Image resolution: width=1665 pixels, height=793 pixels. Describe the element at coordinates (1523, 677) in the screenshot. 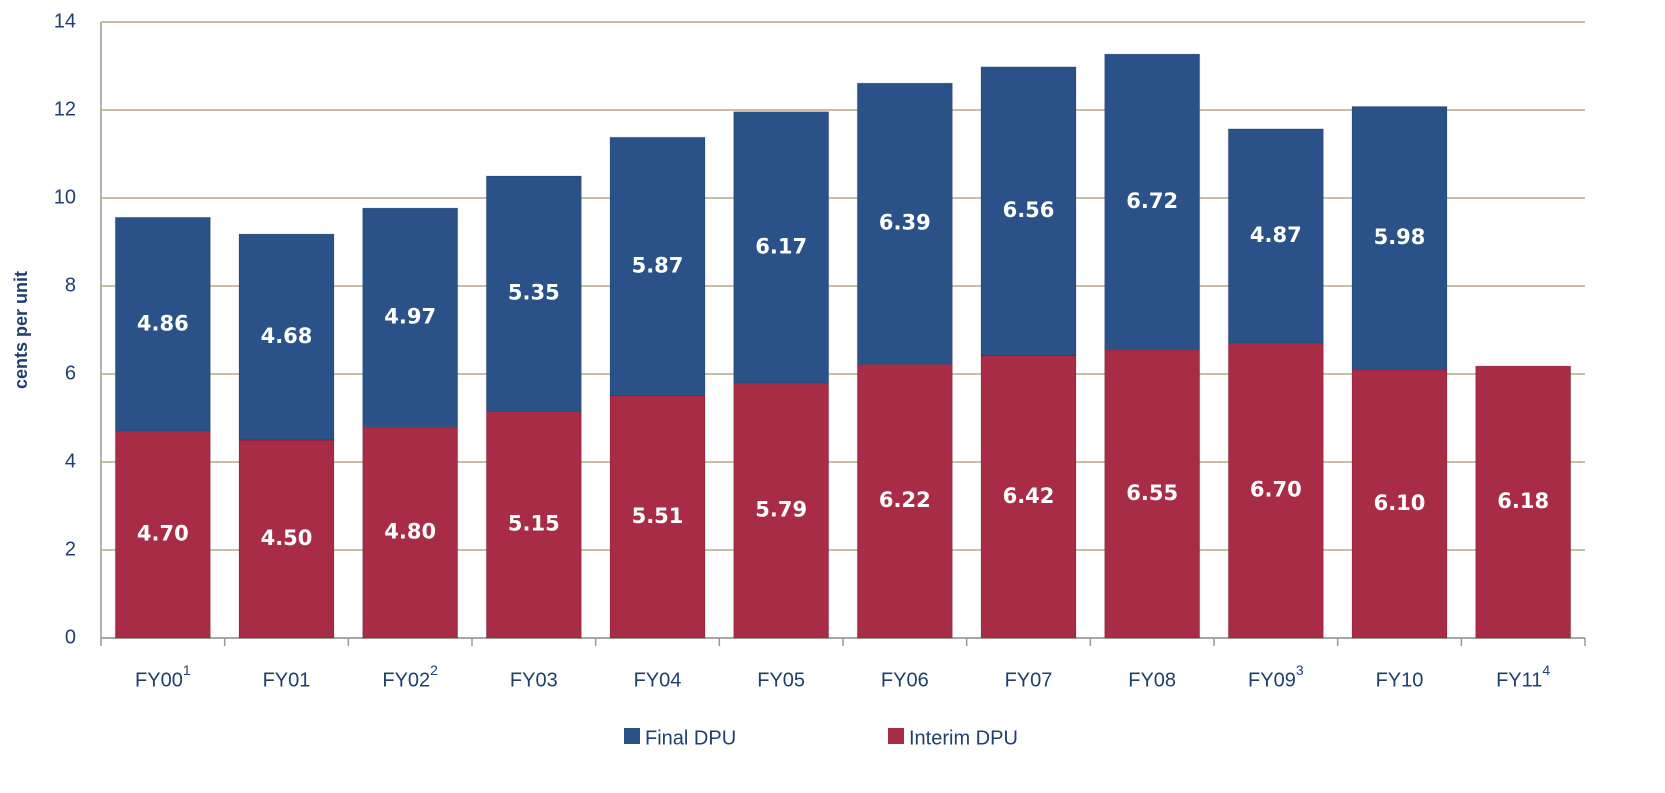

I see `x-tick-label: FY114` at that location.